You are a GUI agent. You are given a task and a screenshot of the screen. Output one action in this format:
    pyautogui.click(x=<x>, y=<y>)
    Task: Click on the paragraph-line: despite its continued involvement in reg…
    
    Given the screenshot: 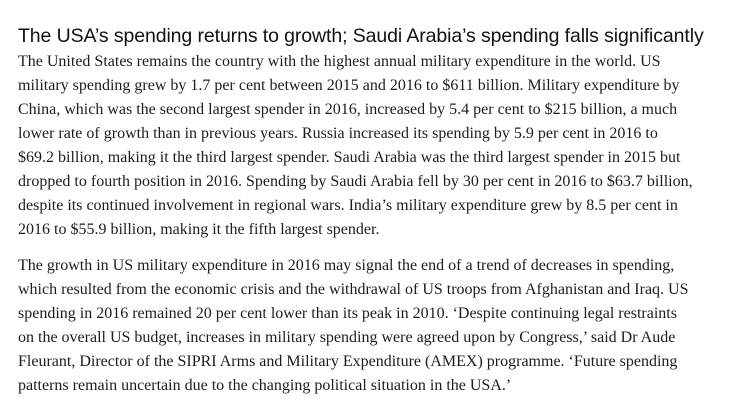 What is the action you would take?
    pyautogui.click(x=348, y=205)
    